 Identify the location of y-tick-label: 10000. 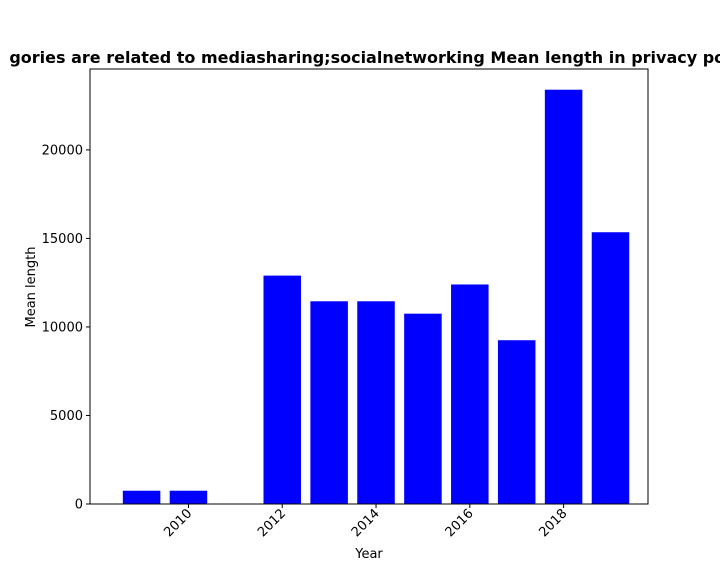
(62, 327).